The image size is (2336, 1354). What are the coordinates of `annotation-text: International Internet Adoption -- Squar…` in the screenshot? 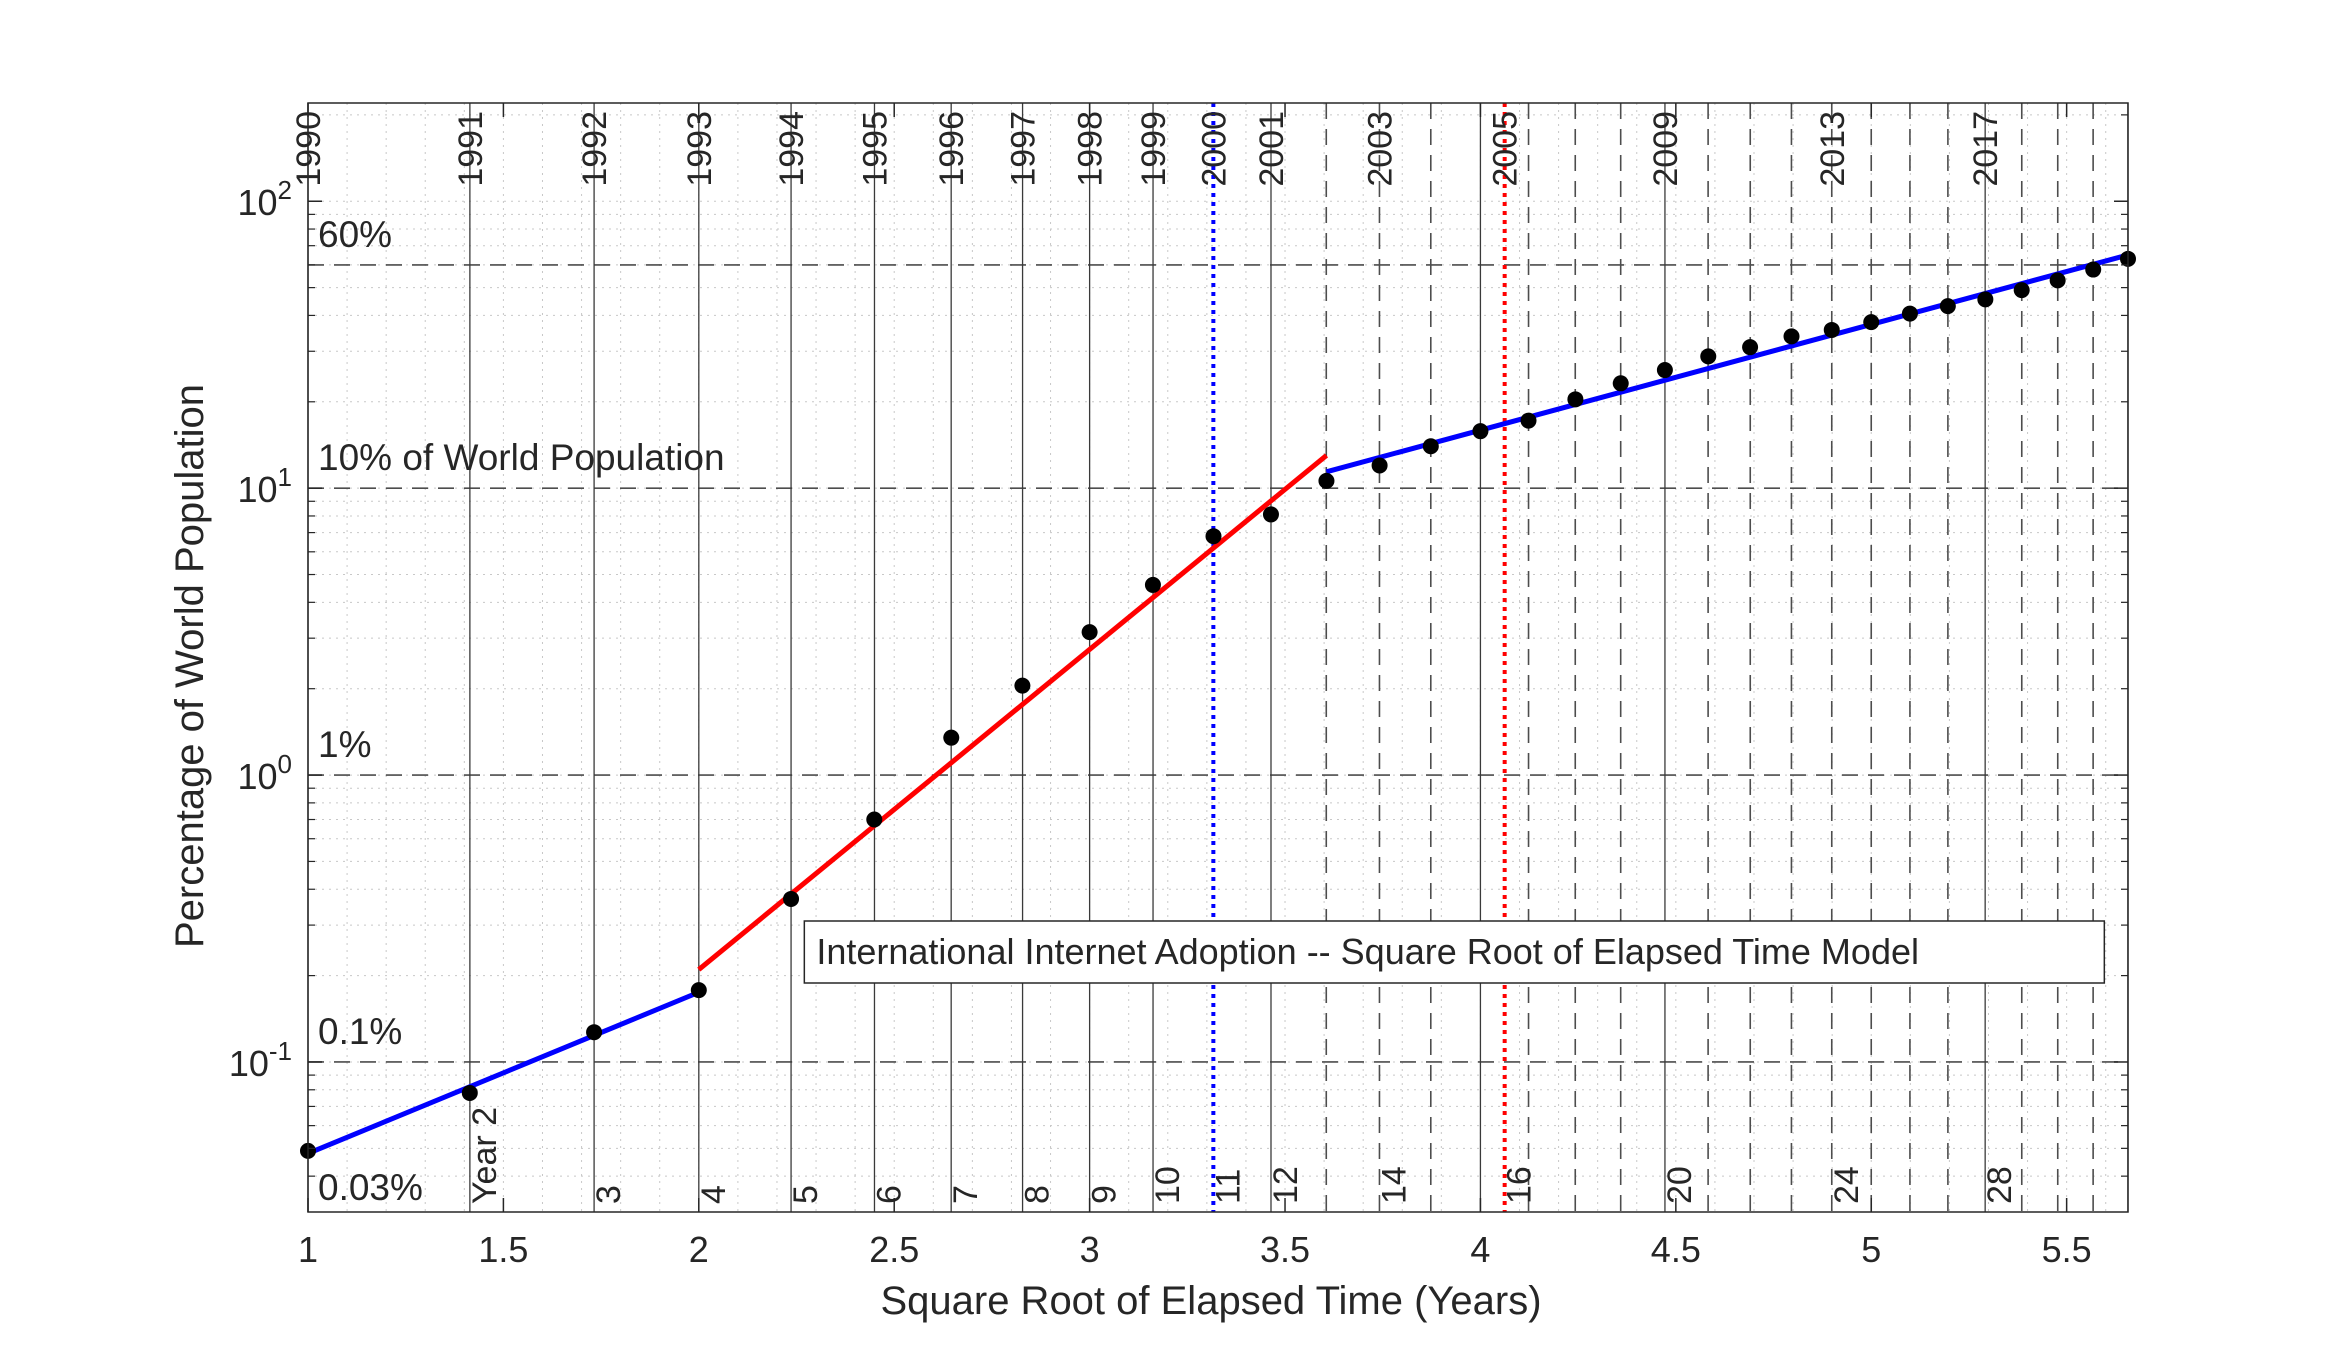 It's located at (1367, 951).